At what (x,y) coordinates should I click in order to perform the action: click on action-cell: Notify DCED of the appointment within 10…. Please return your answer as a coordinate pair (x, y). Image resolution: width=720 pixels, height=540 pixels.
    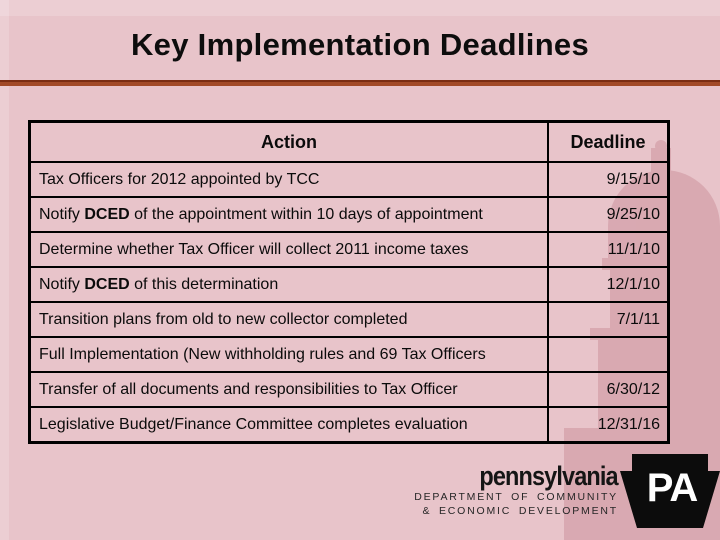
    Looking at the image, I should click on (288, 214).